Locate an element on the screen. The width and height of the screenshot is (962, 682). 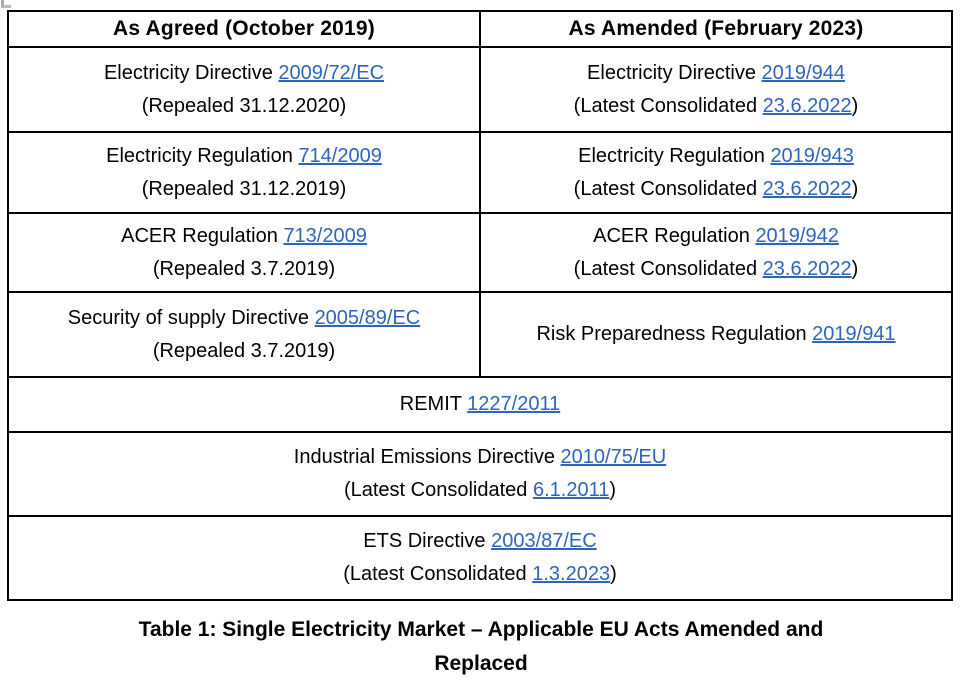
link-2010-75-EU: 2010/75/EU is located at coordinates (613, 457).